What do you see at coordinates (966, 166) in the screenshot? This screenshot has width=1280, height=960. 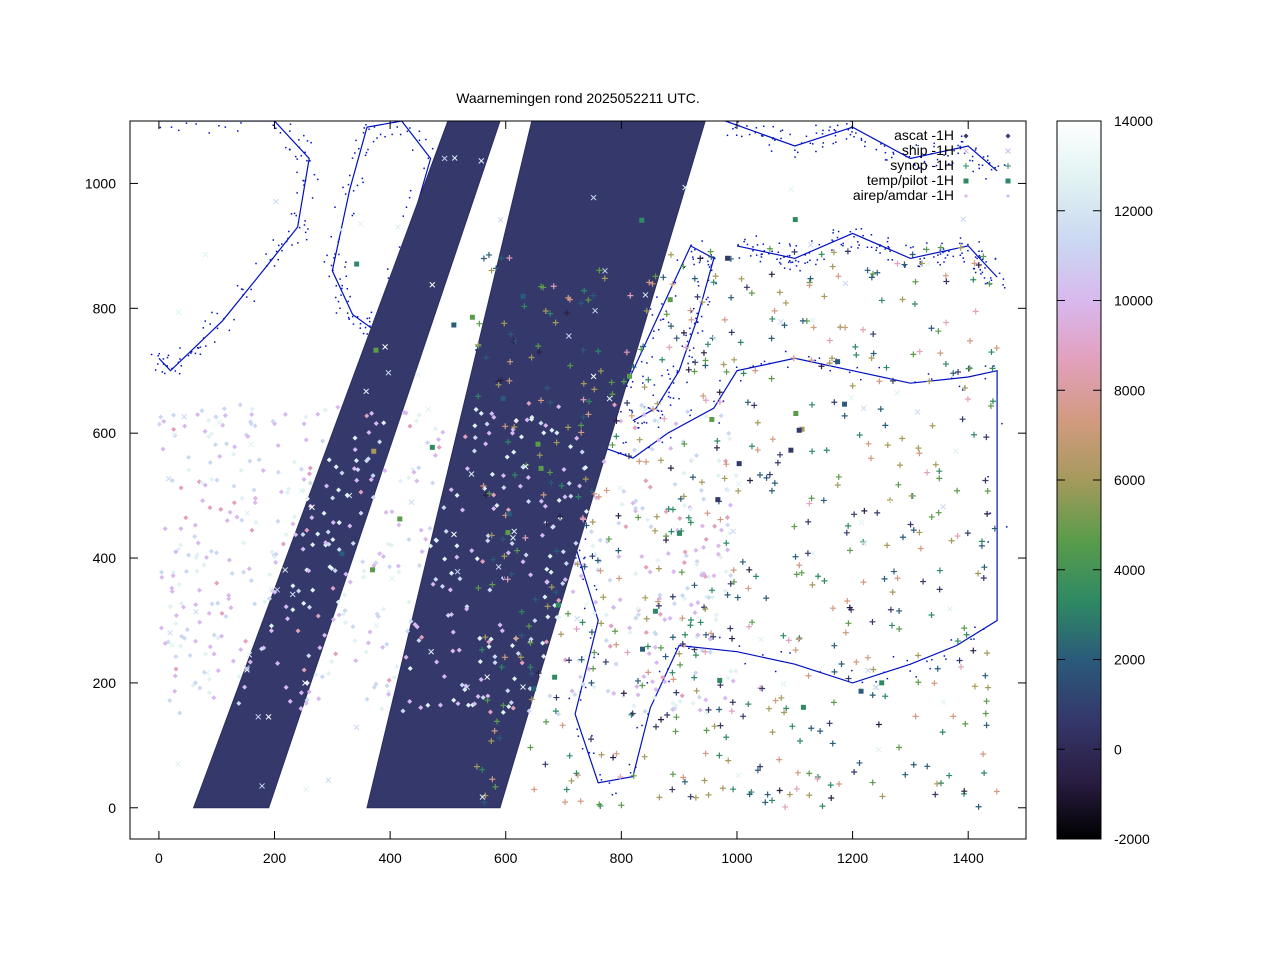 I see `legend-marker` at bounding box center [966, 166].